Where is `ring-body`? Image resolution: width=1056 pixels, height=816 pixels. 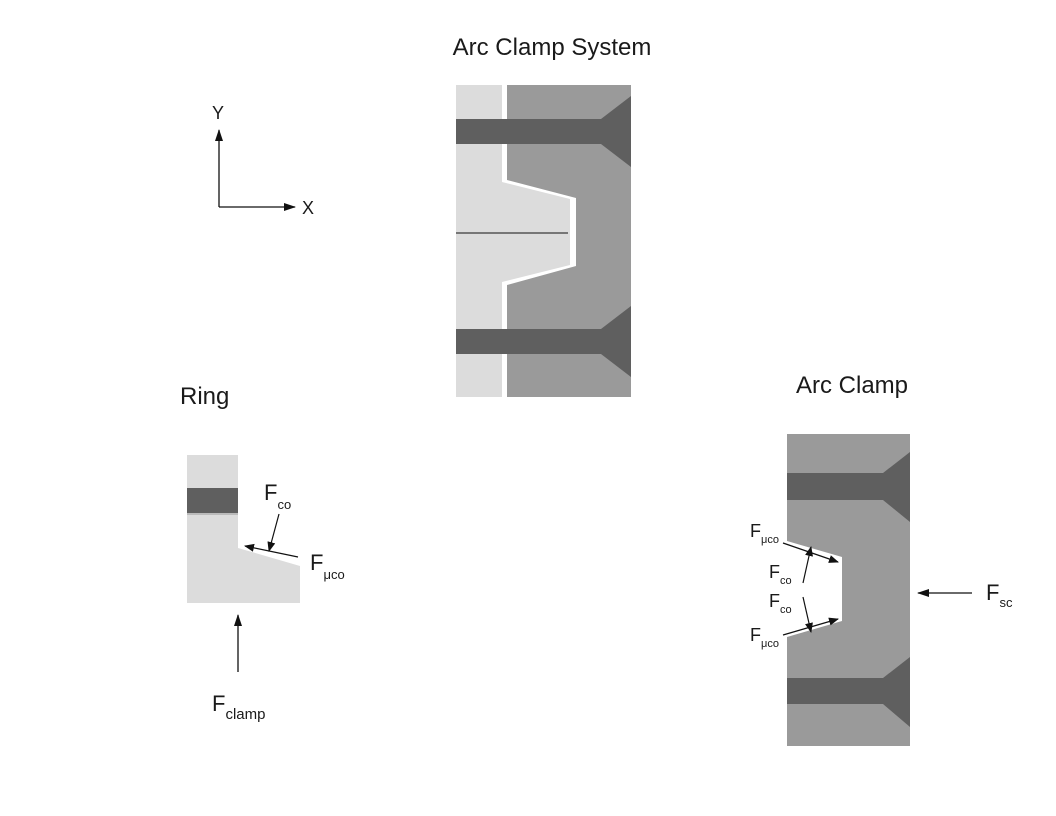 ring-body is located at coordinates (243, 529).